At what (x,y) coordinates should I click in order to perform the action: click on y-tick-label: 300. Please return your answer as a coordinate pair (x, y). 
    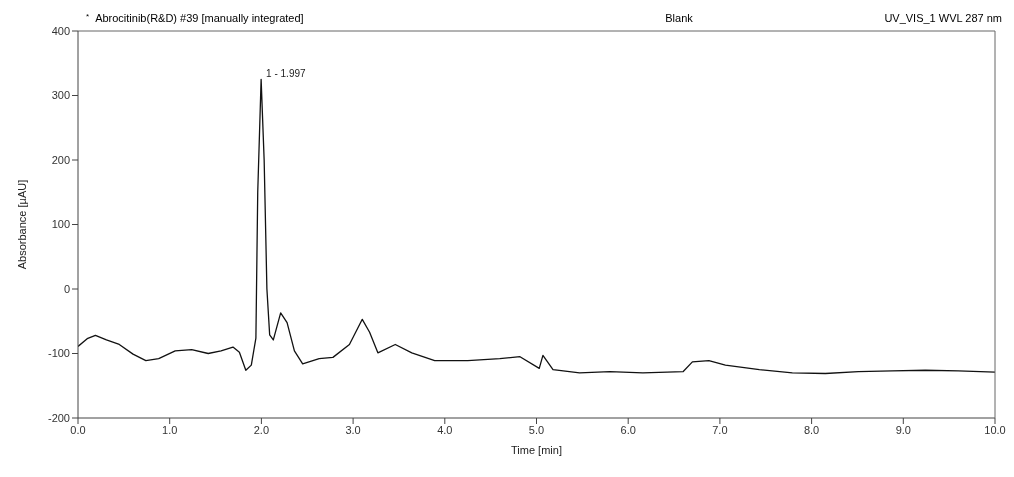
    Looking at the image, I should click on (60, 95).